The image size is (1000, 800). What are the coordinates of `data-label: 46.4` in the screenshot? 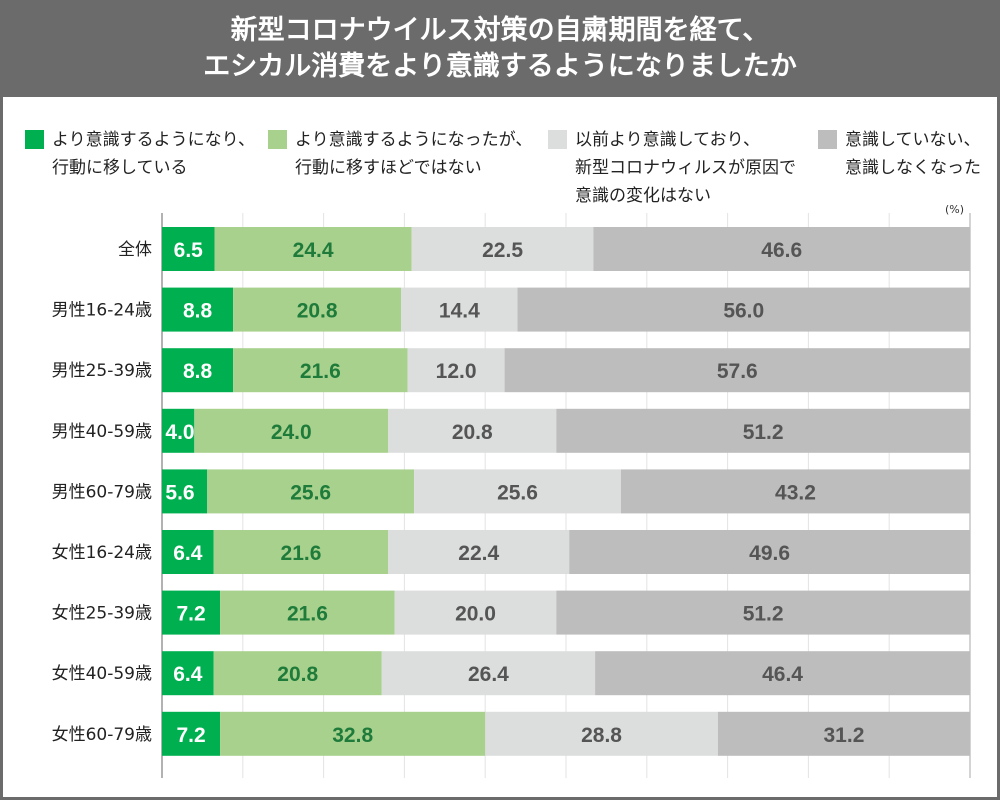 It's located at (782, 674).